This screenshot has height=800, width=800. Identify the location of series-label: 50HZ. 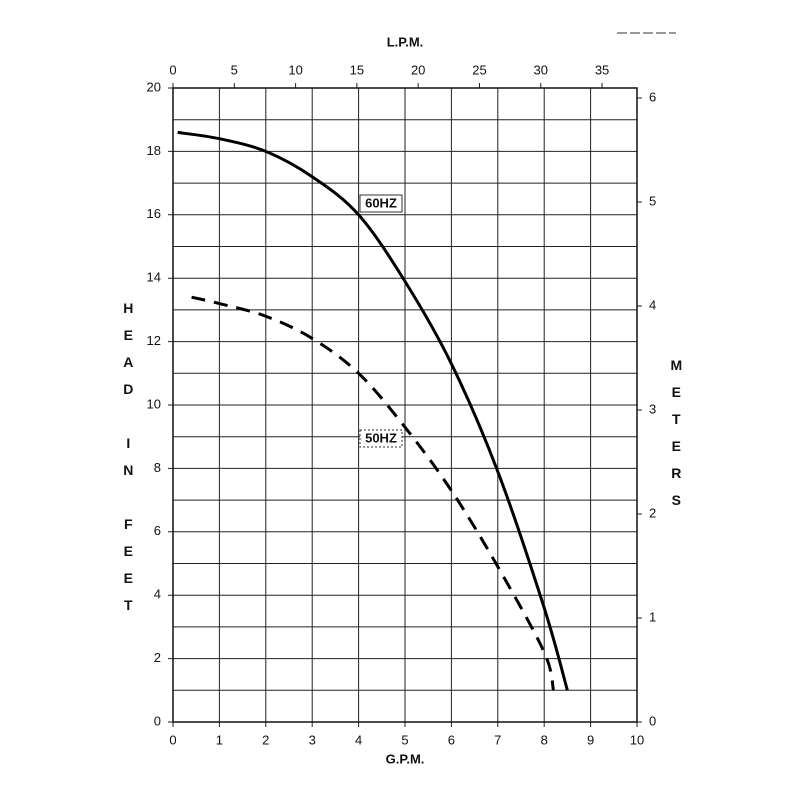
(381, 437).